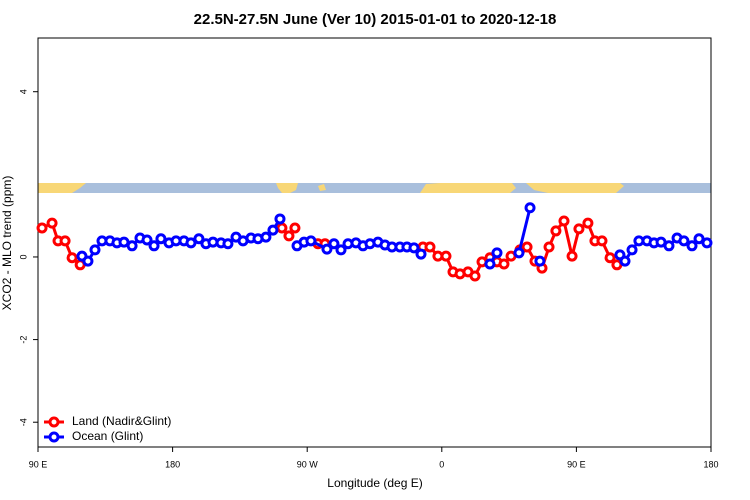  What do you see at coordinates (308, 464) in the screenshot?
I see `x-tick-label: 90 W` at bounding box center [308, 464].